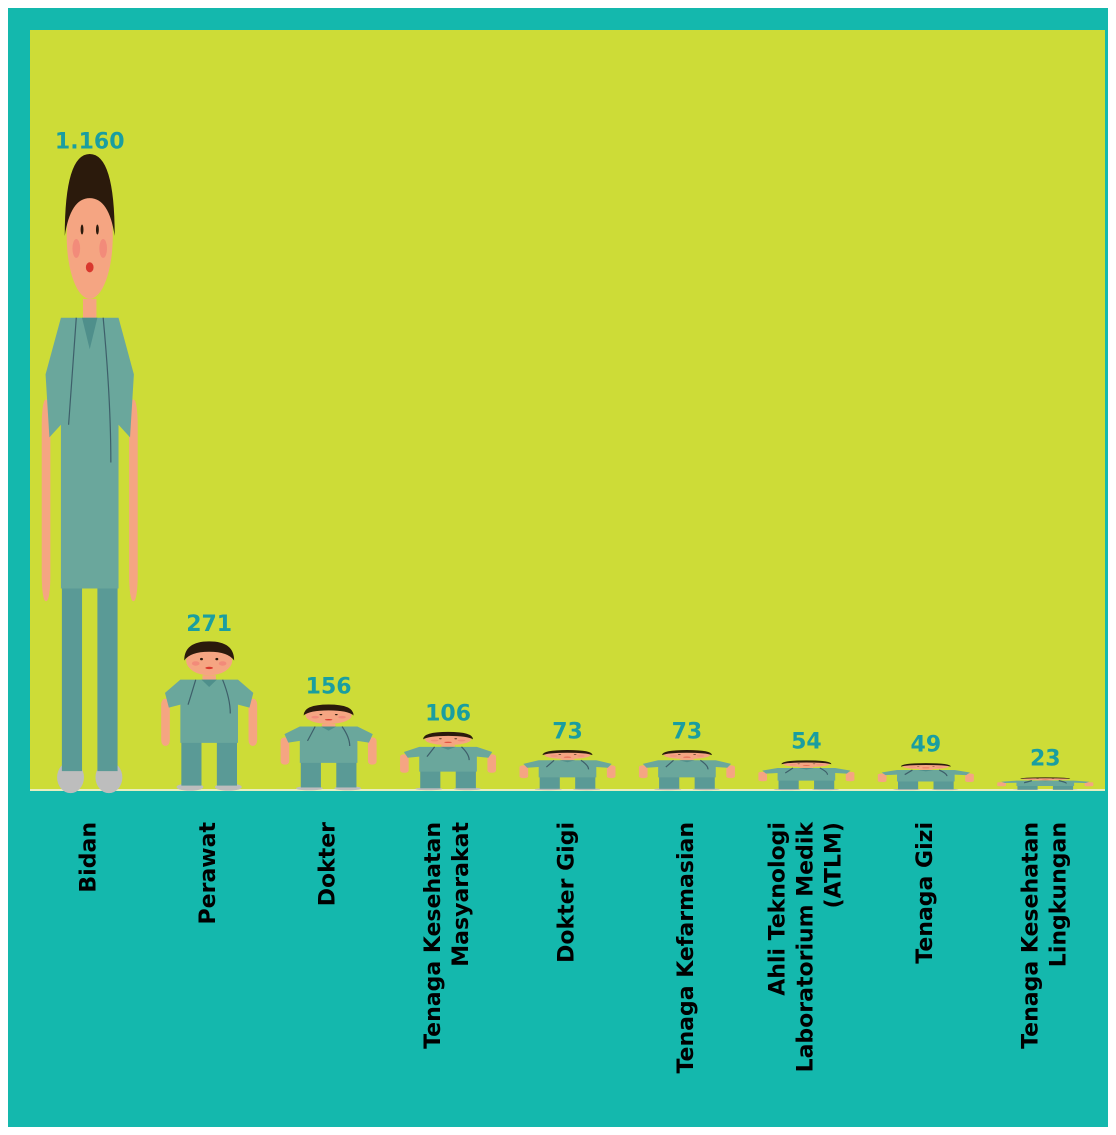 This screenshot has height=1135, width=1116. I want to click on category-label: Tenaga Gizi, so click(925, 893).